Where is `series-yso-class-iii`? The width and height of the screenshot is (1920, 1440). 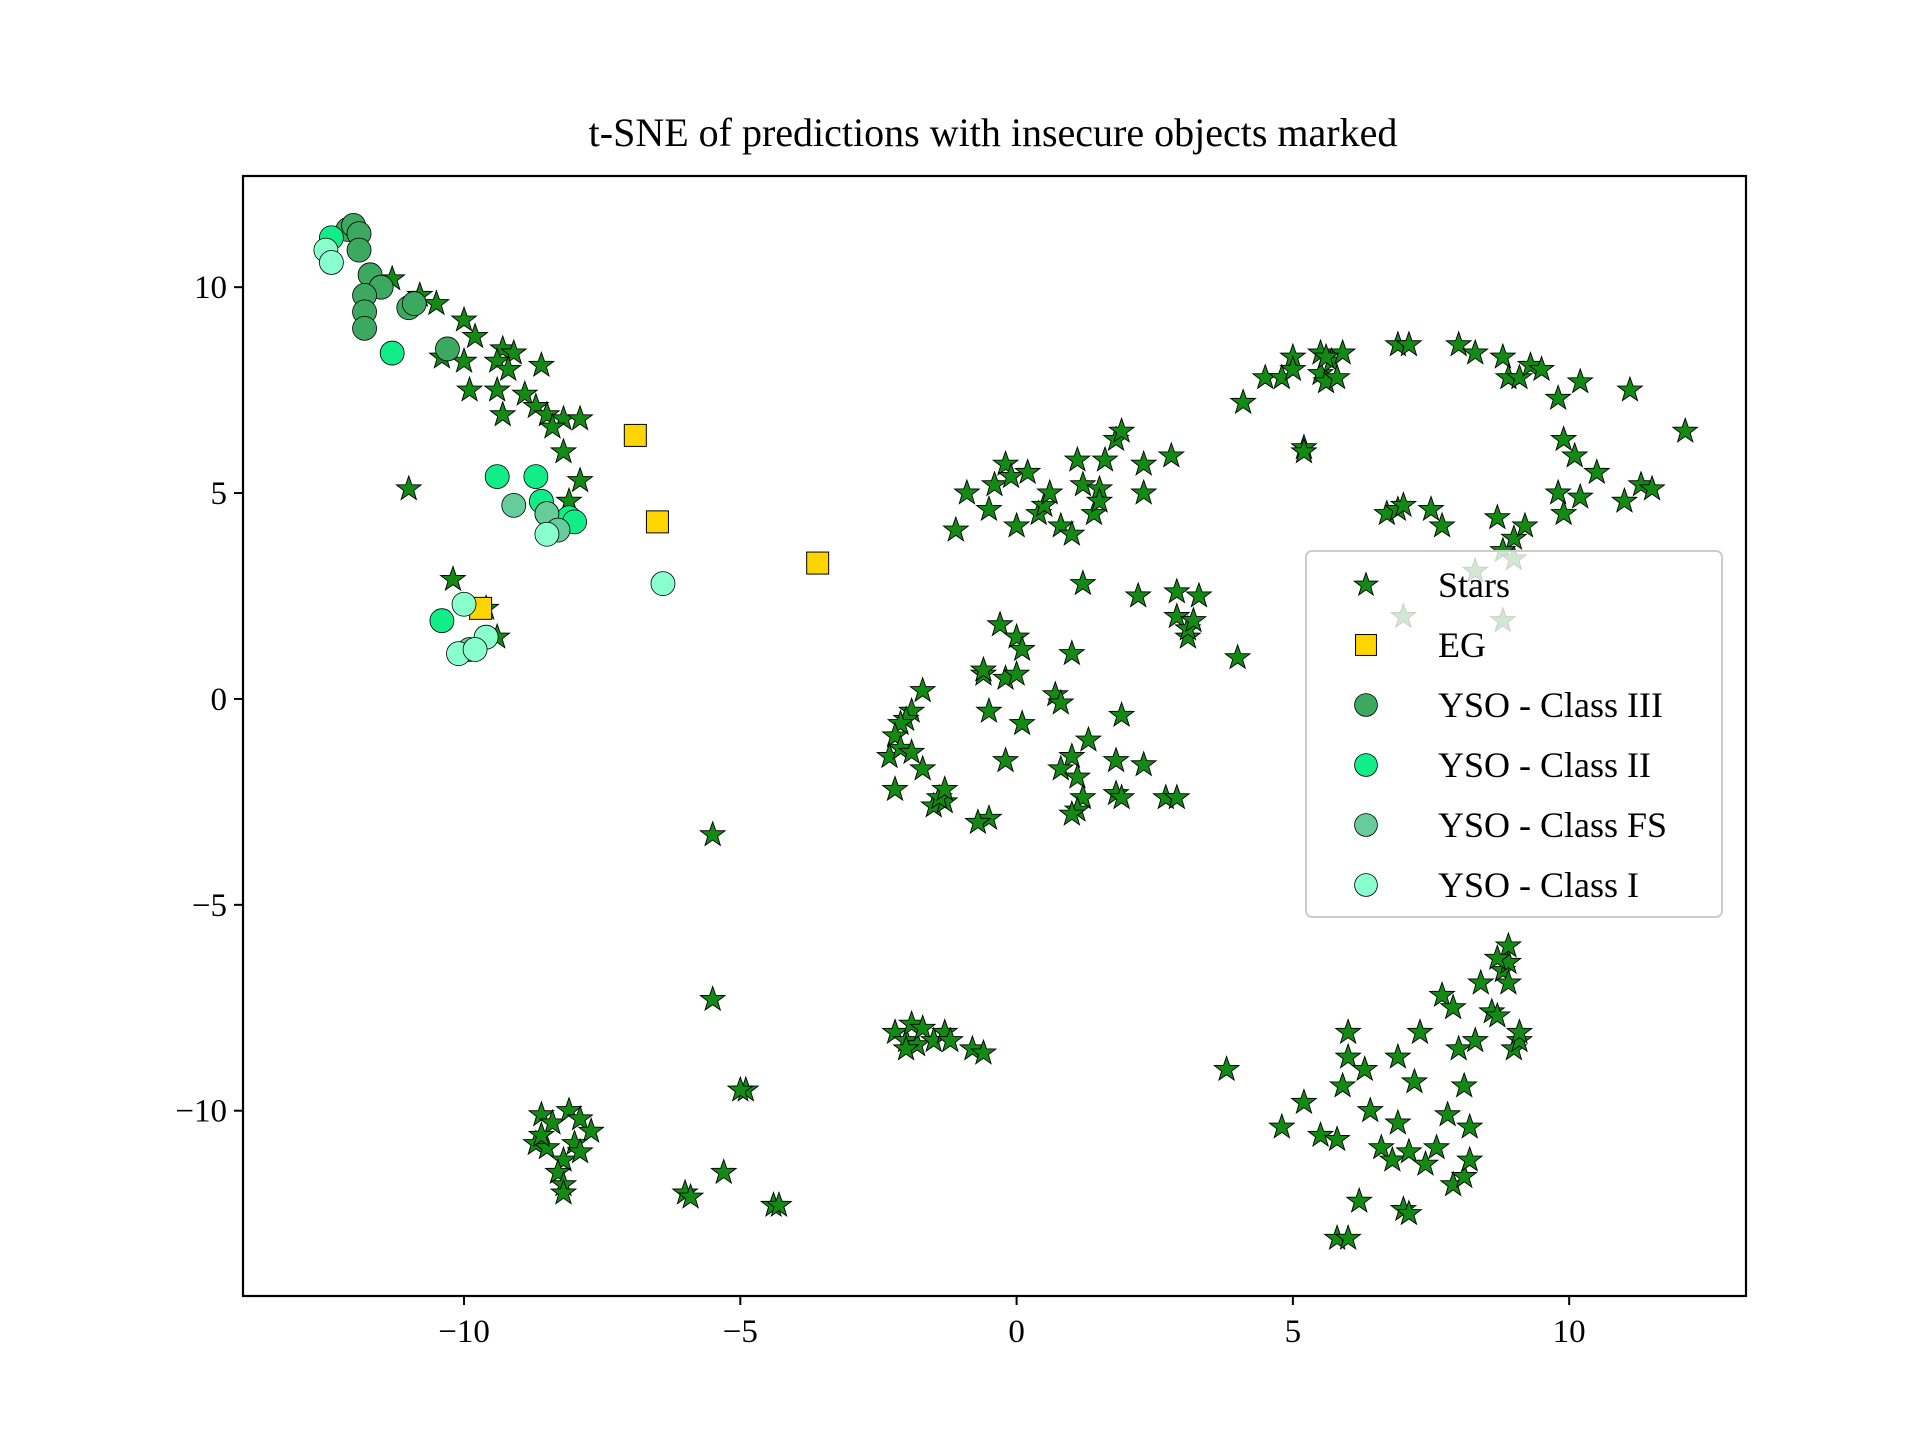 series-yso-class-iii is located at coordinates (397, 287).